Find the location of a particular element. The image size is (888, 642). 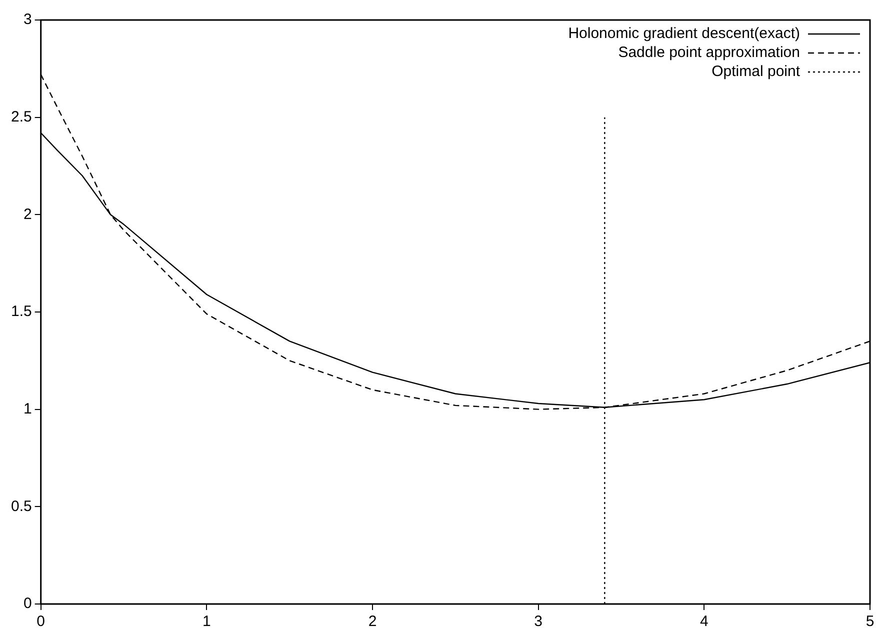

x-tick-label: 1 is located at coordinates (206, 621).